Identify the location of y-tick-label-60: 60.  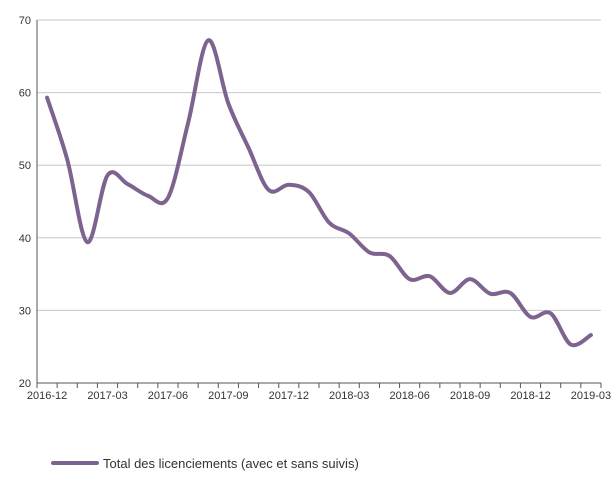
(25, 94).